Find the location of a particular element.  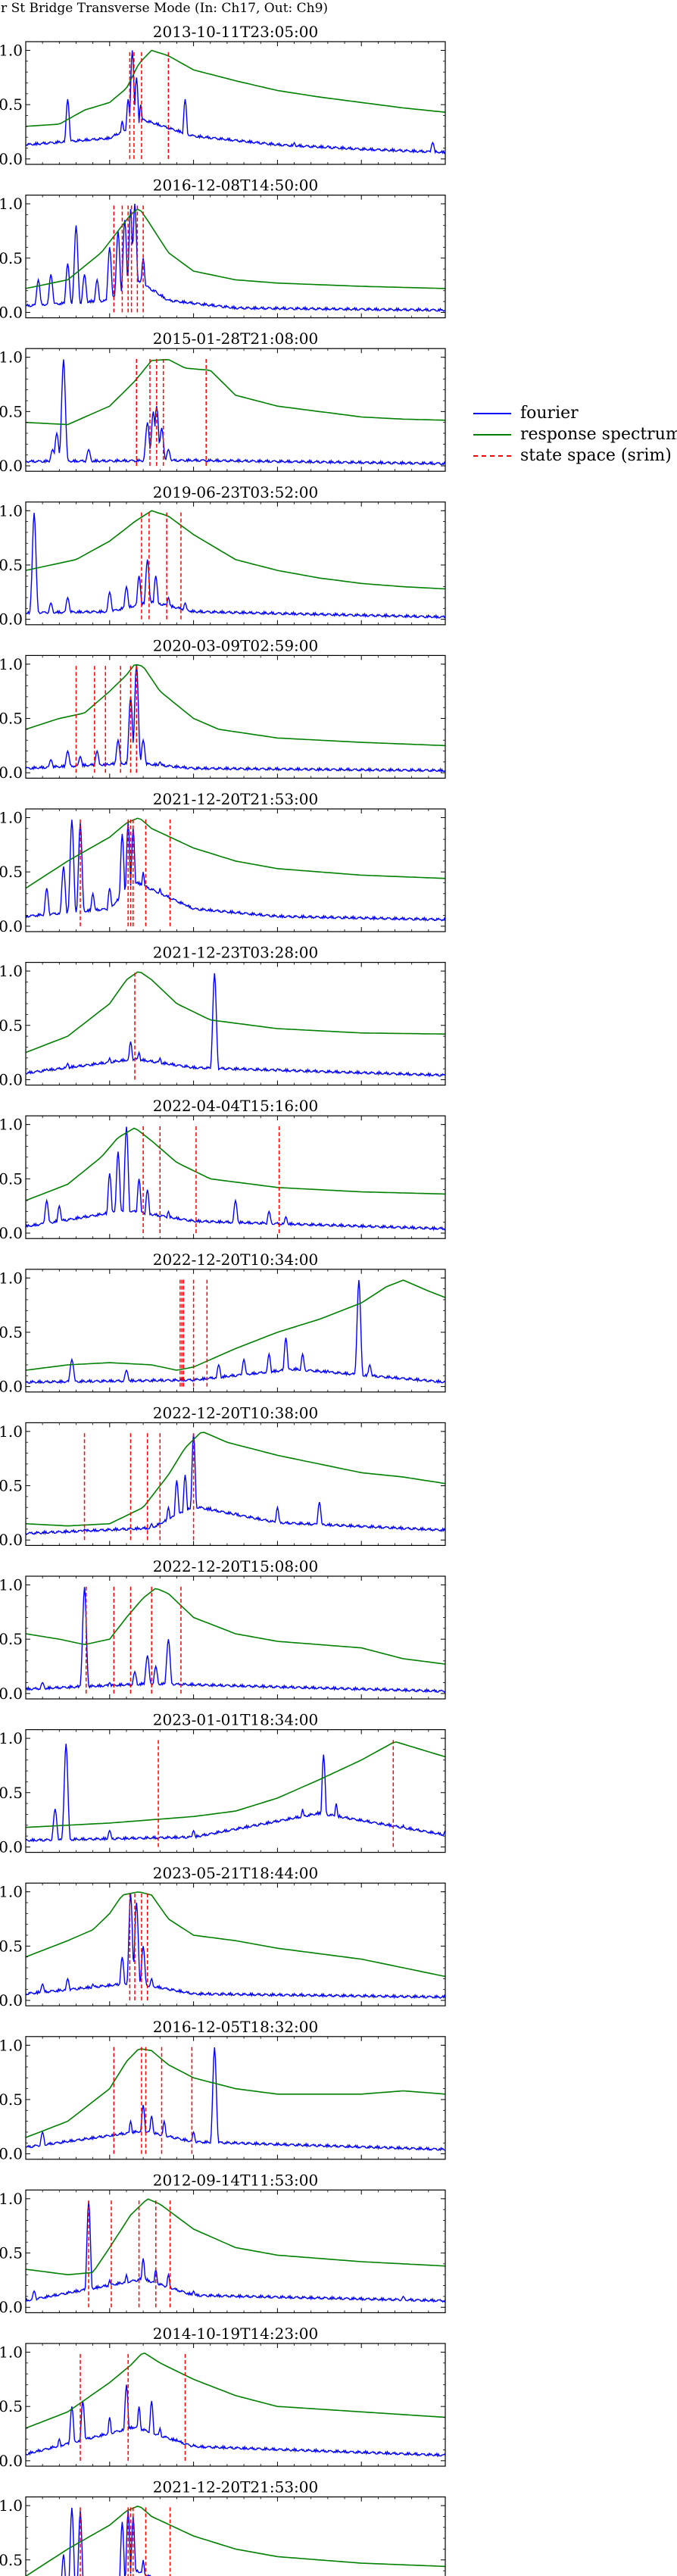

legend-swatch-fourier is located at coordinates (492, 414).